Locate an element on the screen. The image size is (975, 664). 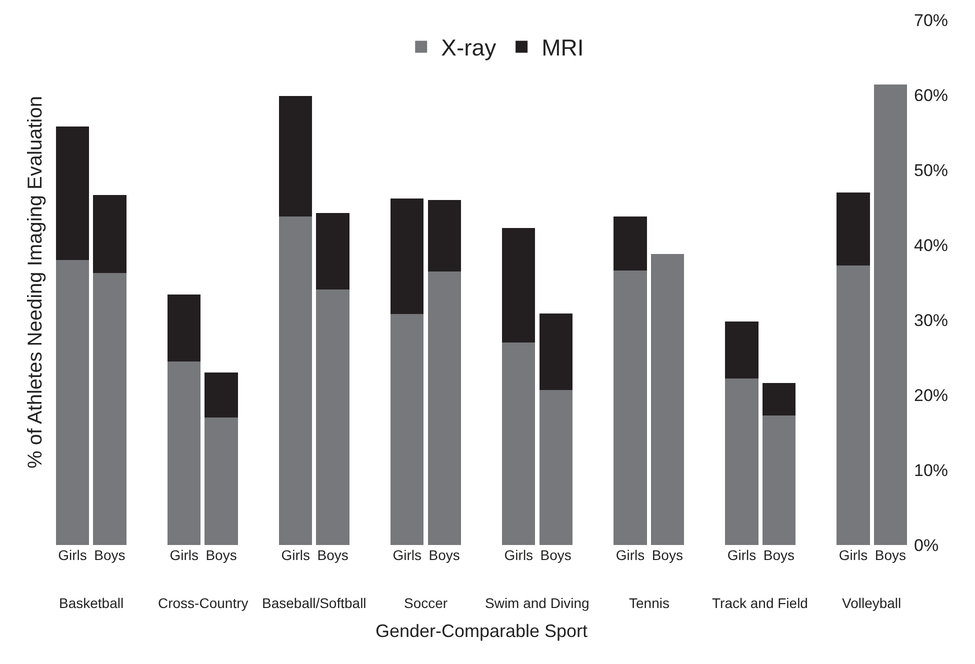
legend-label: X-ray is located at coordinates (469, 47).